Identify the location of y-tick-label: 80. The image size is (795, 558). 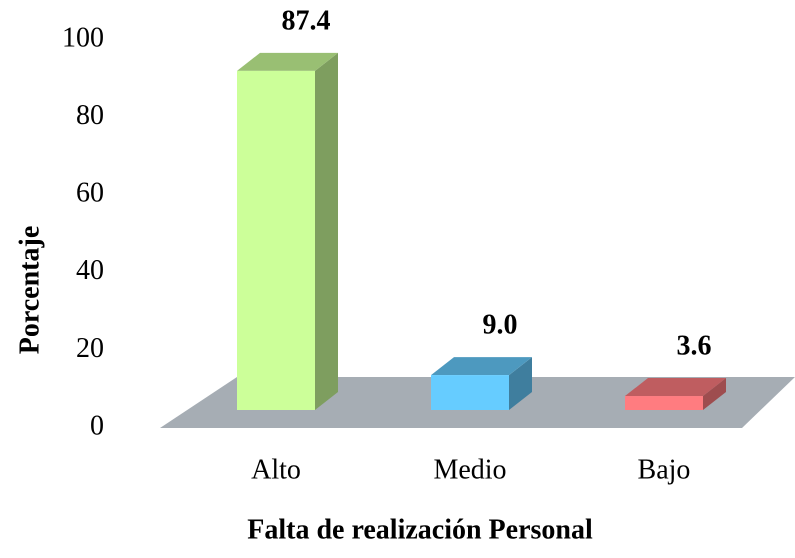
(90, 115).